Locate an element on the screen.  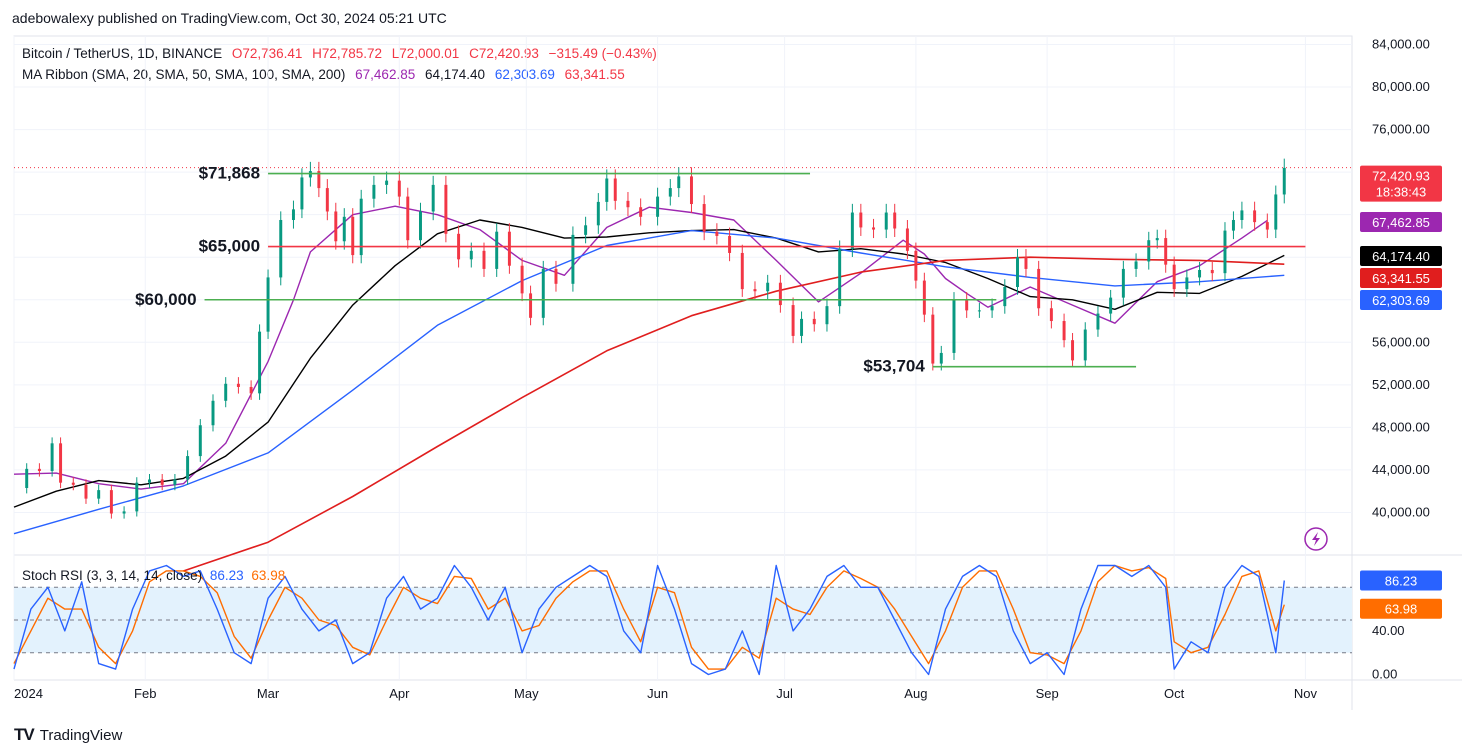
level-label: $60,000 is located at coordinates (165, 299).